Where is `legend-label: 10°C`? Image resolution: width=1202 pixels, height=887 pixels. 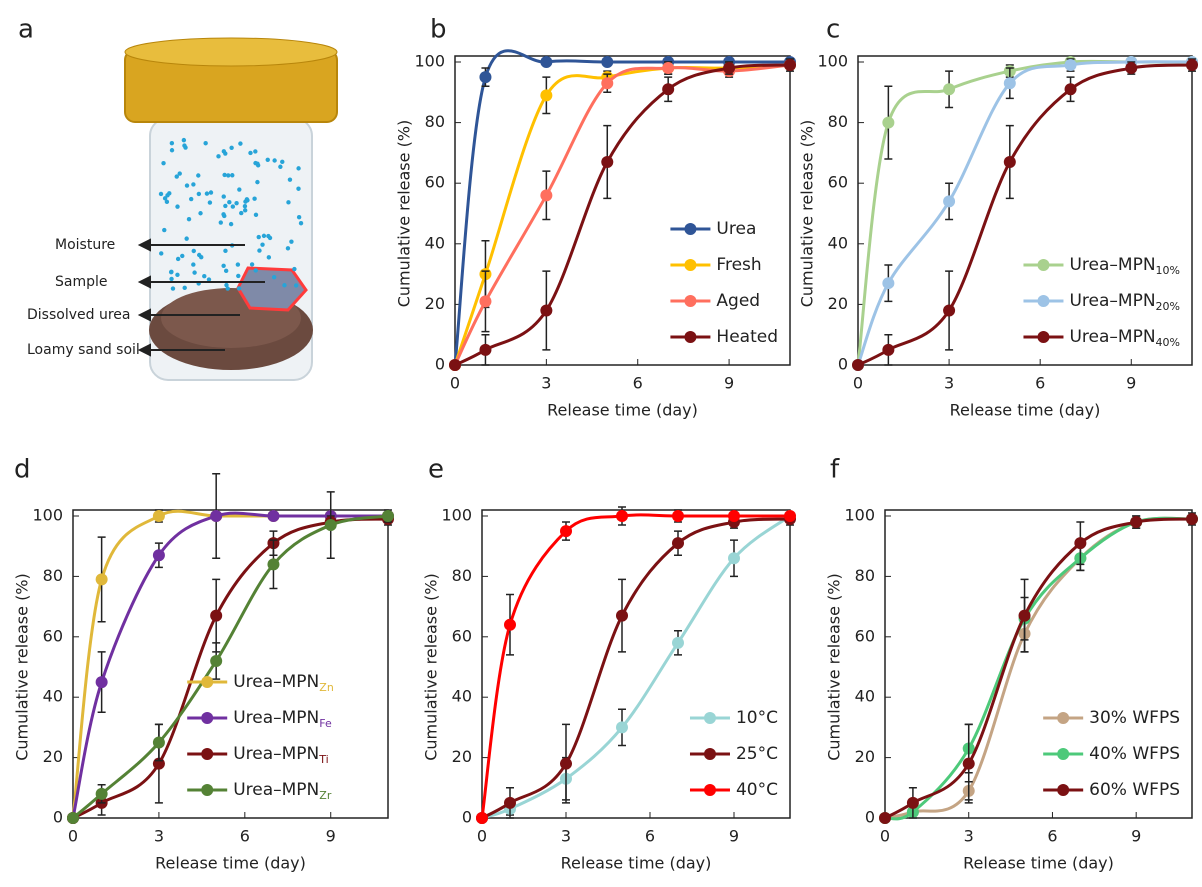
legend-label: 10°C is located at coordinates (757, 718).